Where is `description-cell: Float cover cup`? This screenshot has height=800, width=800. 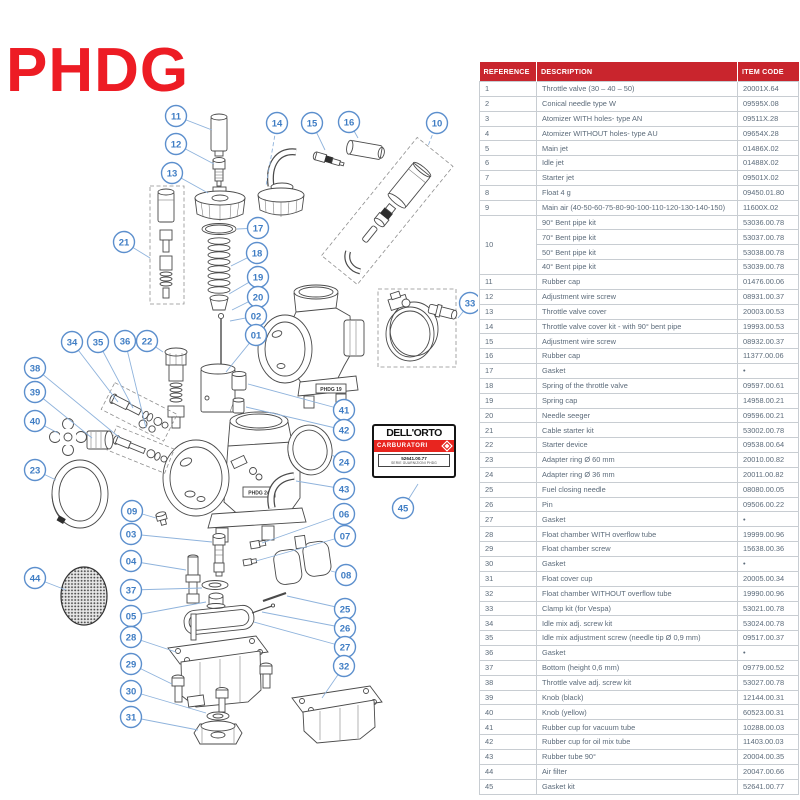 description-cell: Float cover cup is located at coordinates (637, 578).